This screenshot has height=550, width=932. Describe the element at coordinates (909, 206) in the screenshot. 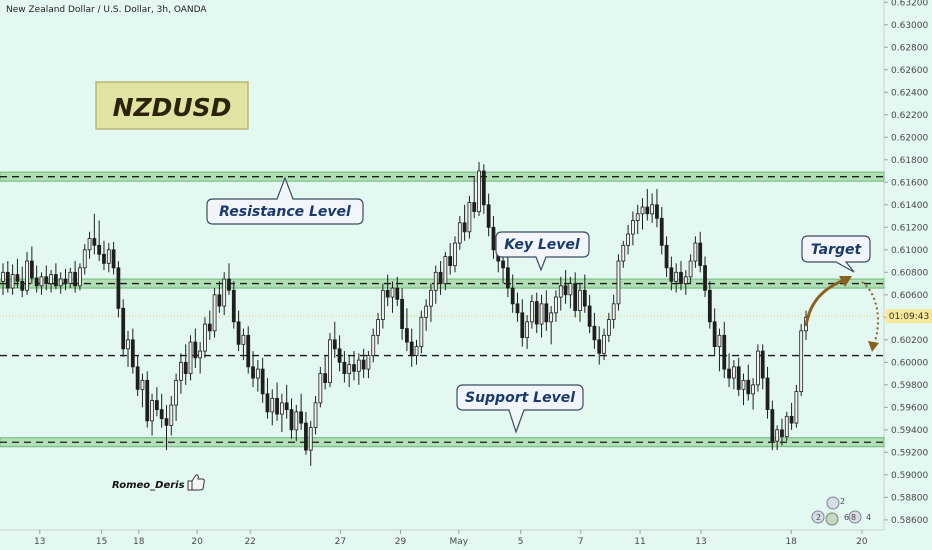

I see `price-tick-label: 0.61400` at that location.